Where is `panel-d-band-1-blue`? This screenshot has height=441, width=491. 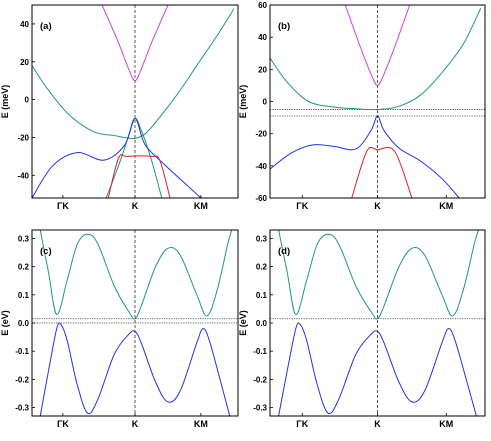
panel-d-band-1-blue is located at coordinates (377, 369).